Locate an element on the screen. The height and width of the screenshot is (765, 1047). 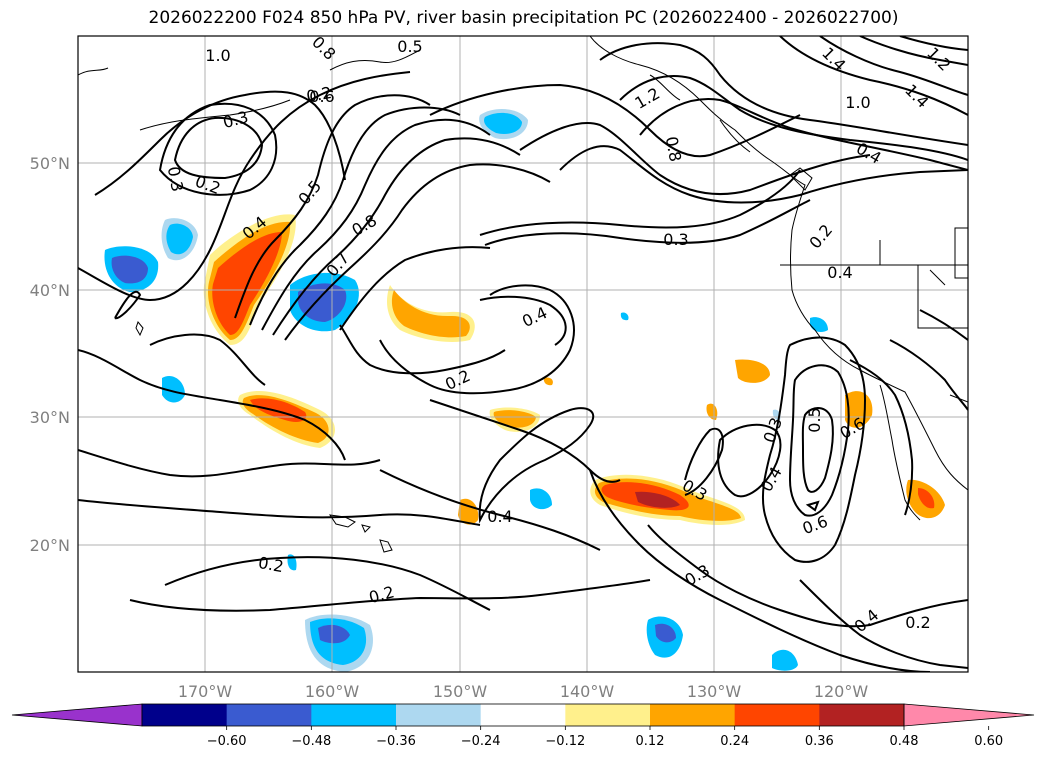
longitude-labels: 170°W 160°W 150°W 140°W 130°W 120°W is located at coordinates (523, 691).